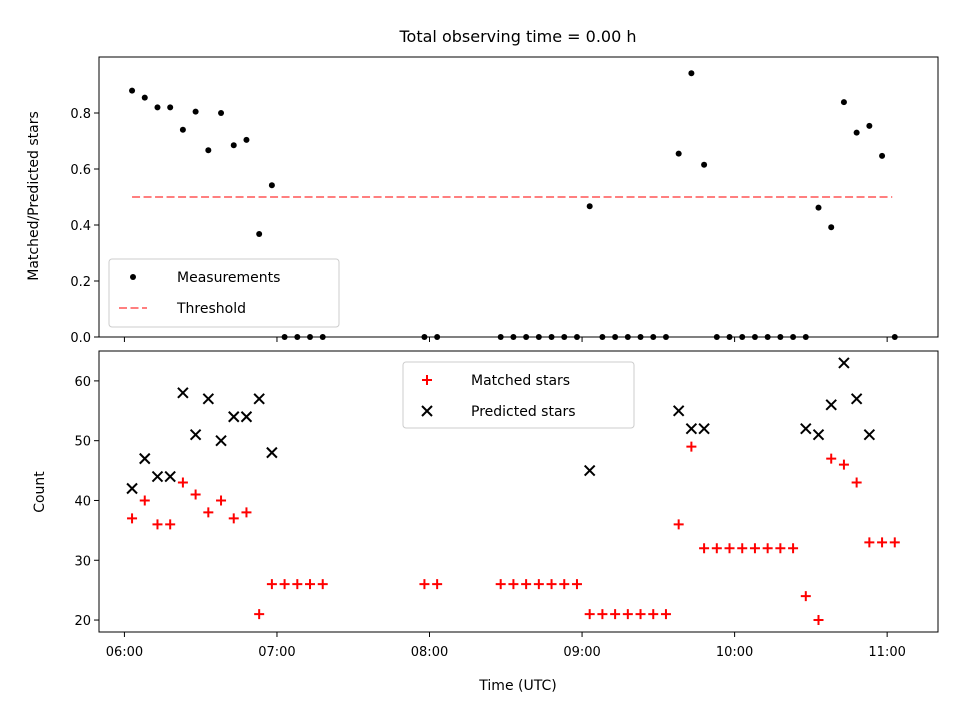  What do you see at coordinates (228, 278) in the screenshot?
I see `legend-label: Measurements` at bounding box center [228, 278].